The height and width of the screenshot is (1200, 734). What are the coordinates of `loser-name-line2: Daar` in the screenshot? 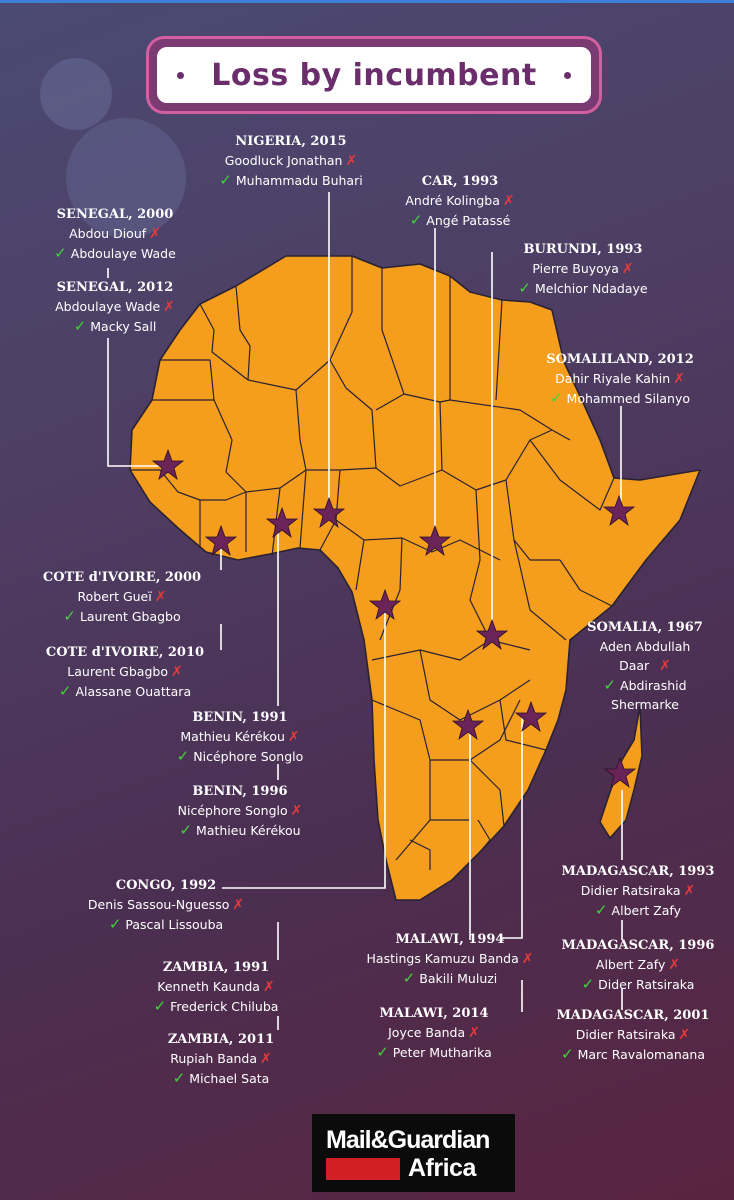 It's located at (634, 665).